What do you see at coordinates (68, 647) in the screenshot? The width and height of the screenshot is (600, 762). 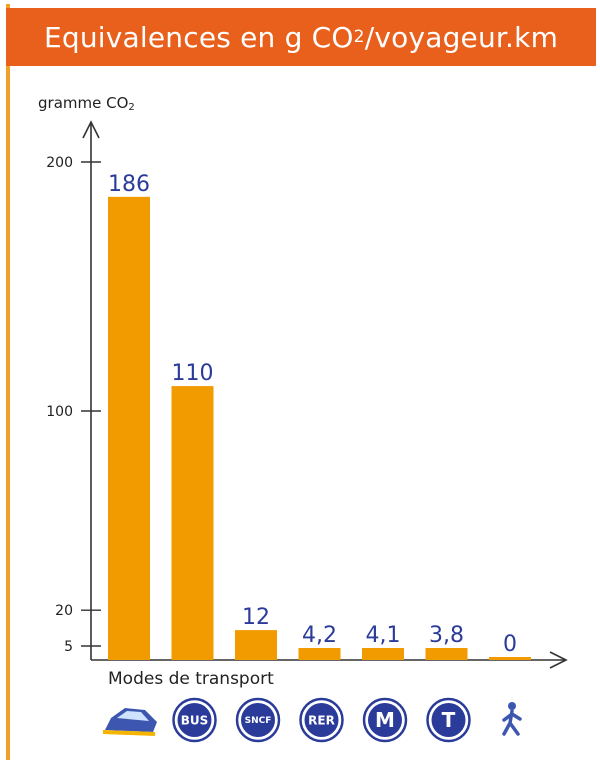 I see `y-tick-label: 5` at bounding box center [68, 647].